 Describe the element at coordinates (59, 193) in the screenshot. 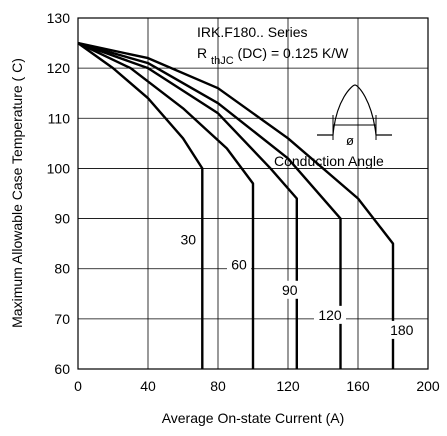

I see `y-tick-labels: 60 70 80 90 100 110 120 130` at that location.